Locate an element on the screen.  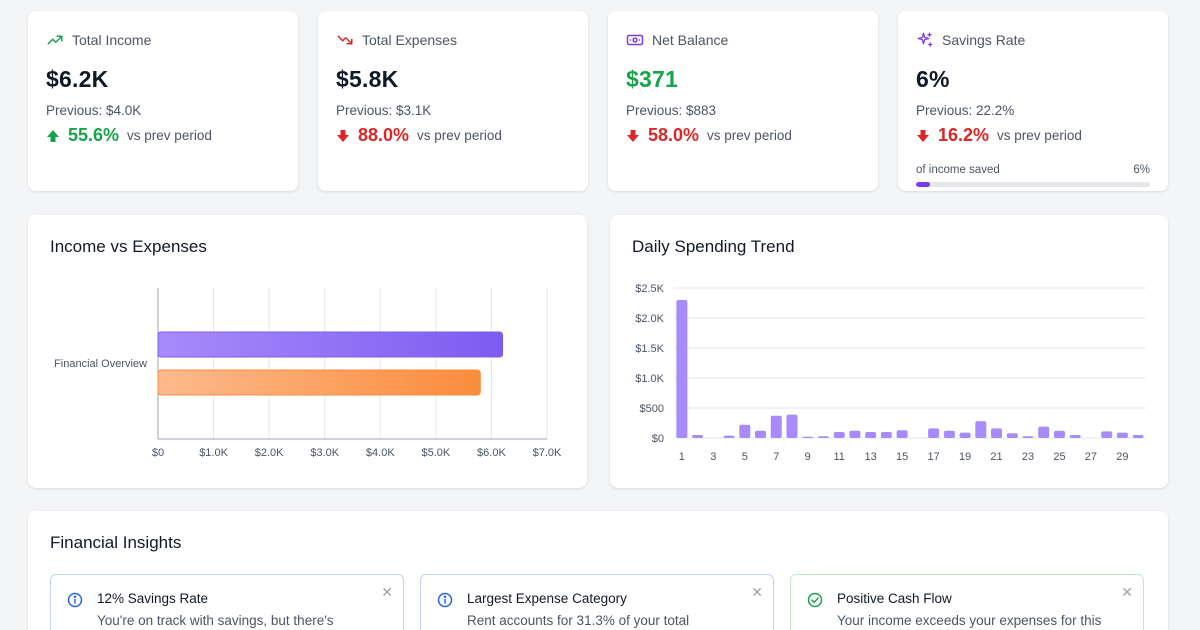
stat-change-percent: 16.2% is located at coordinates (964, 135).